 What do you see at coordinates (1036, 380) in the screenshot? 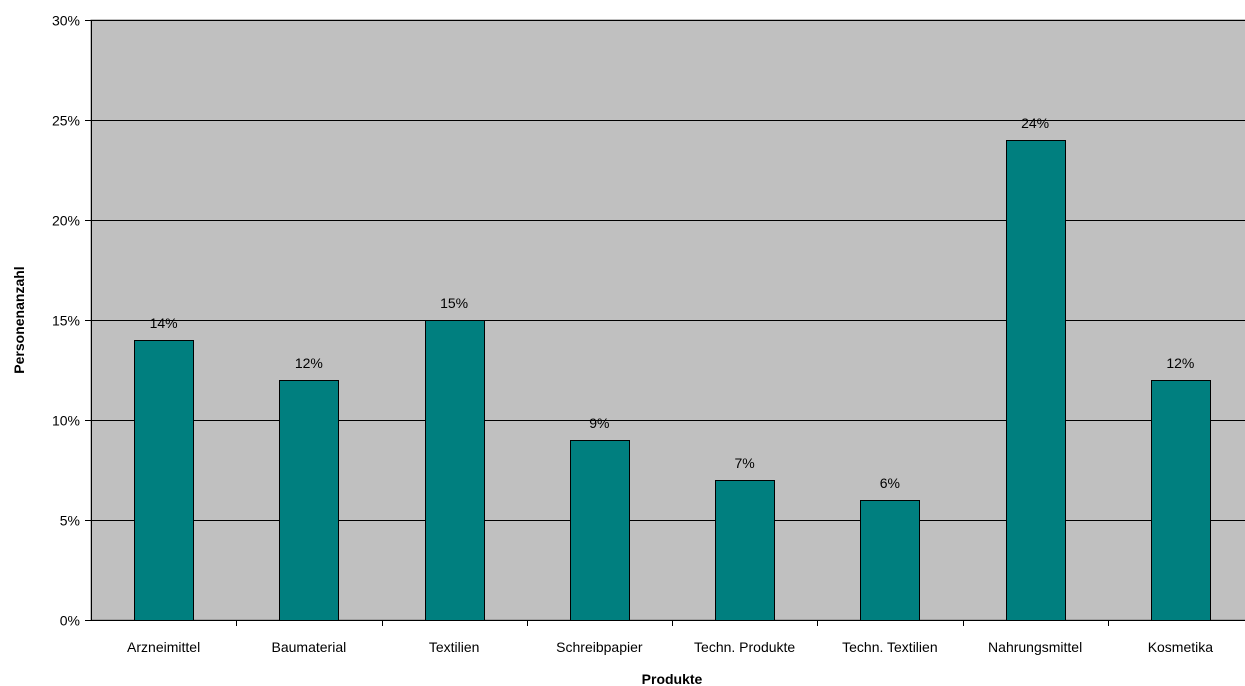
I see `bar-nahrungsmittel` at bounding box center [1036, 380].